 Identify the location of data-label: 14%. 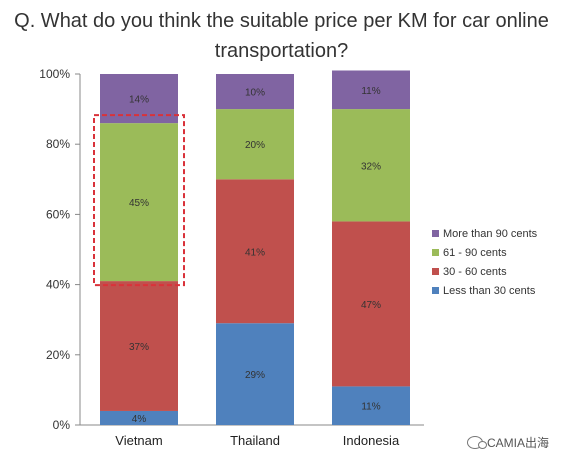
(139, 100).